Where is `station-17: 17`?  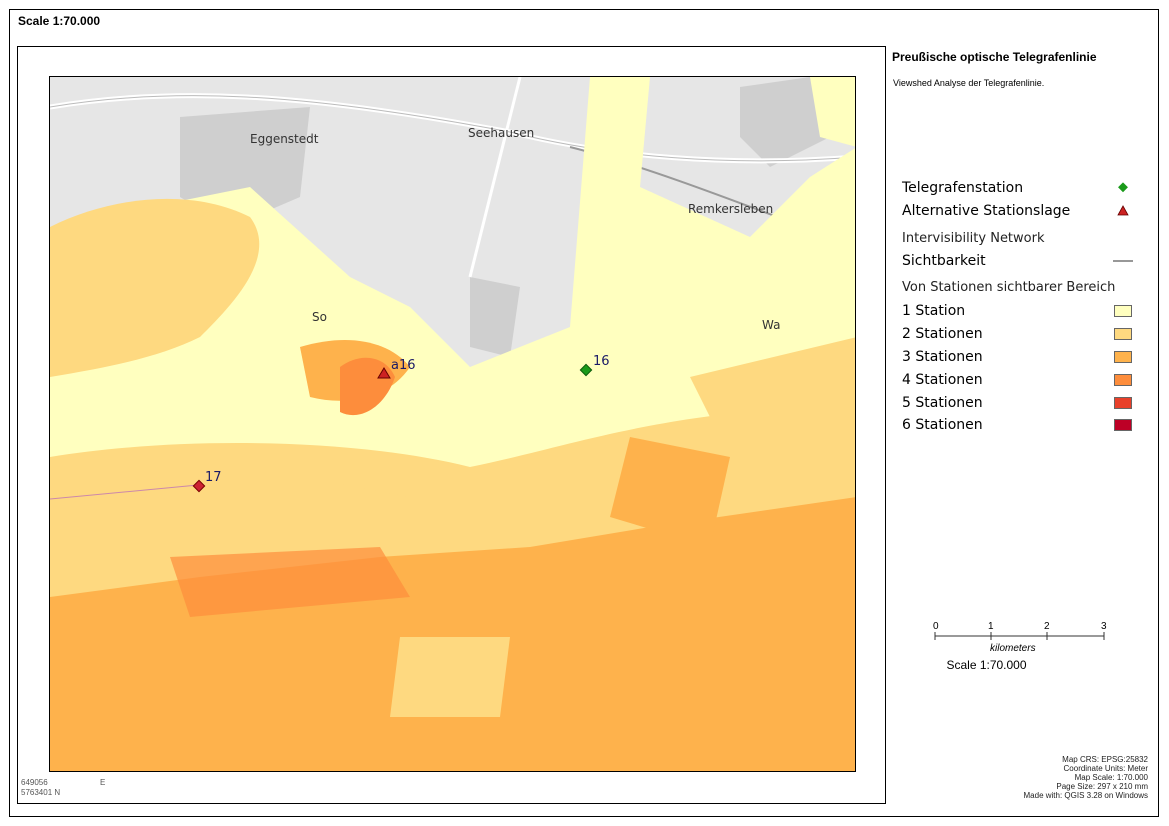
station-17: 17 is located at coordinates (207, 481).